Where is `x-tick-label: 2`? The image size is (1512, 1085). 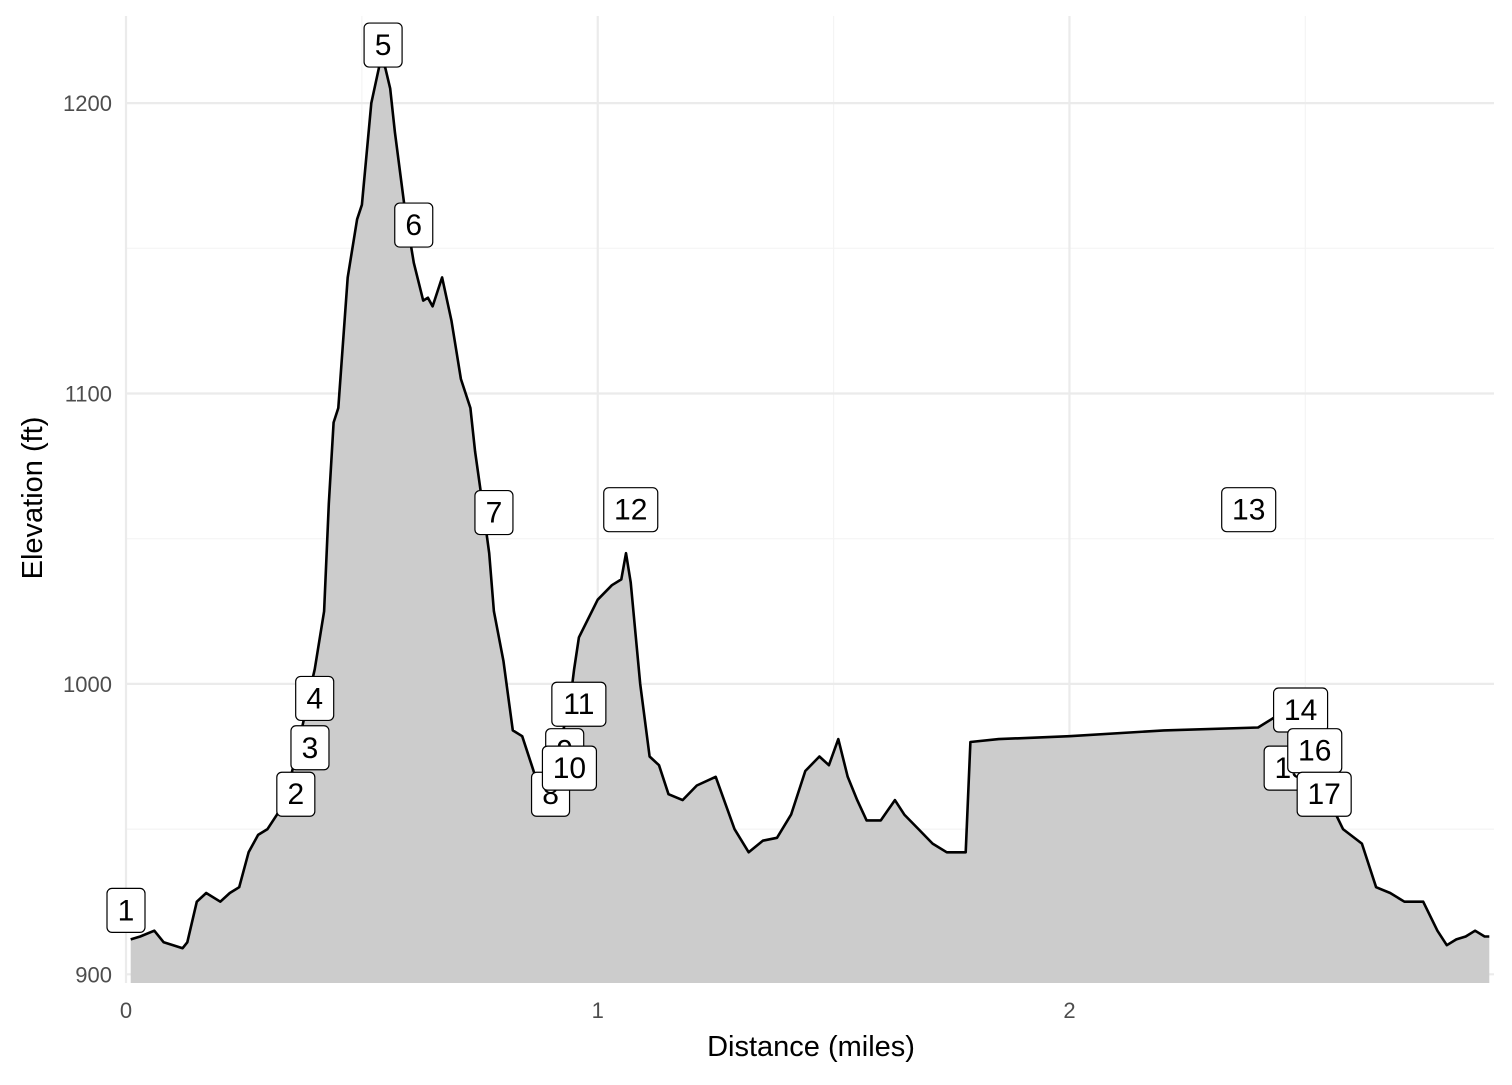
x-tick-label: 2 is located at coordinates (1069, 1010).